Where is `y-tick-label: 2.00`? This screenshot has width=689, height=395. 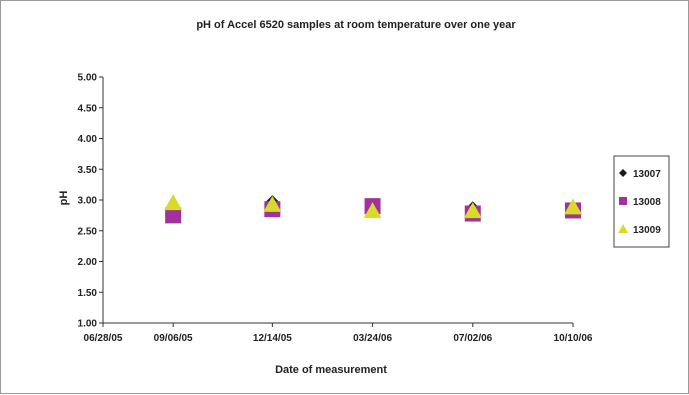
y-tick-label: 2.00 is located at coordinates (88, 262).